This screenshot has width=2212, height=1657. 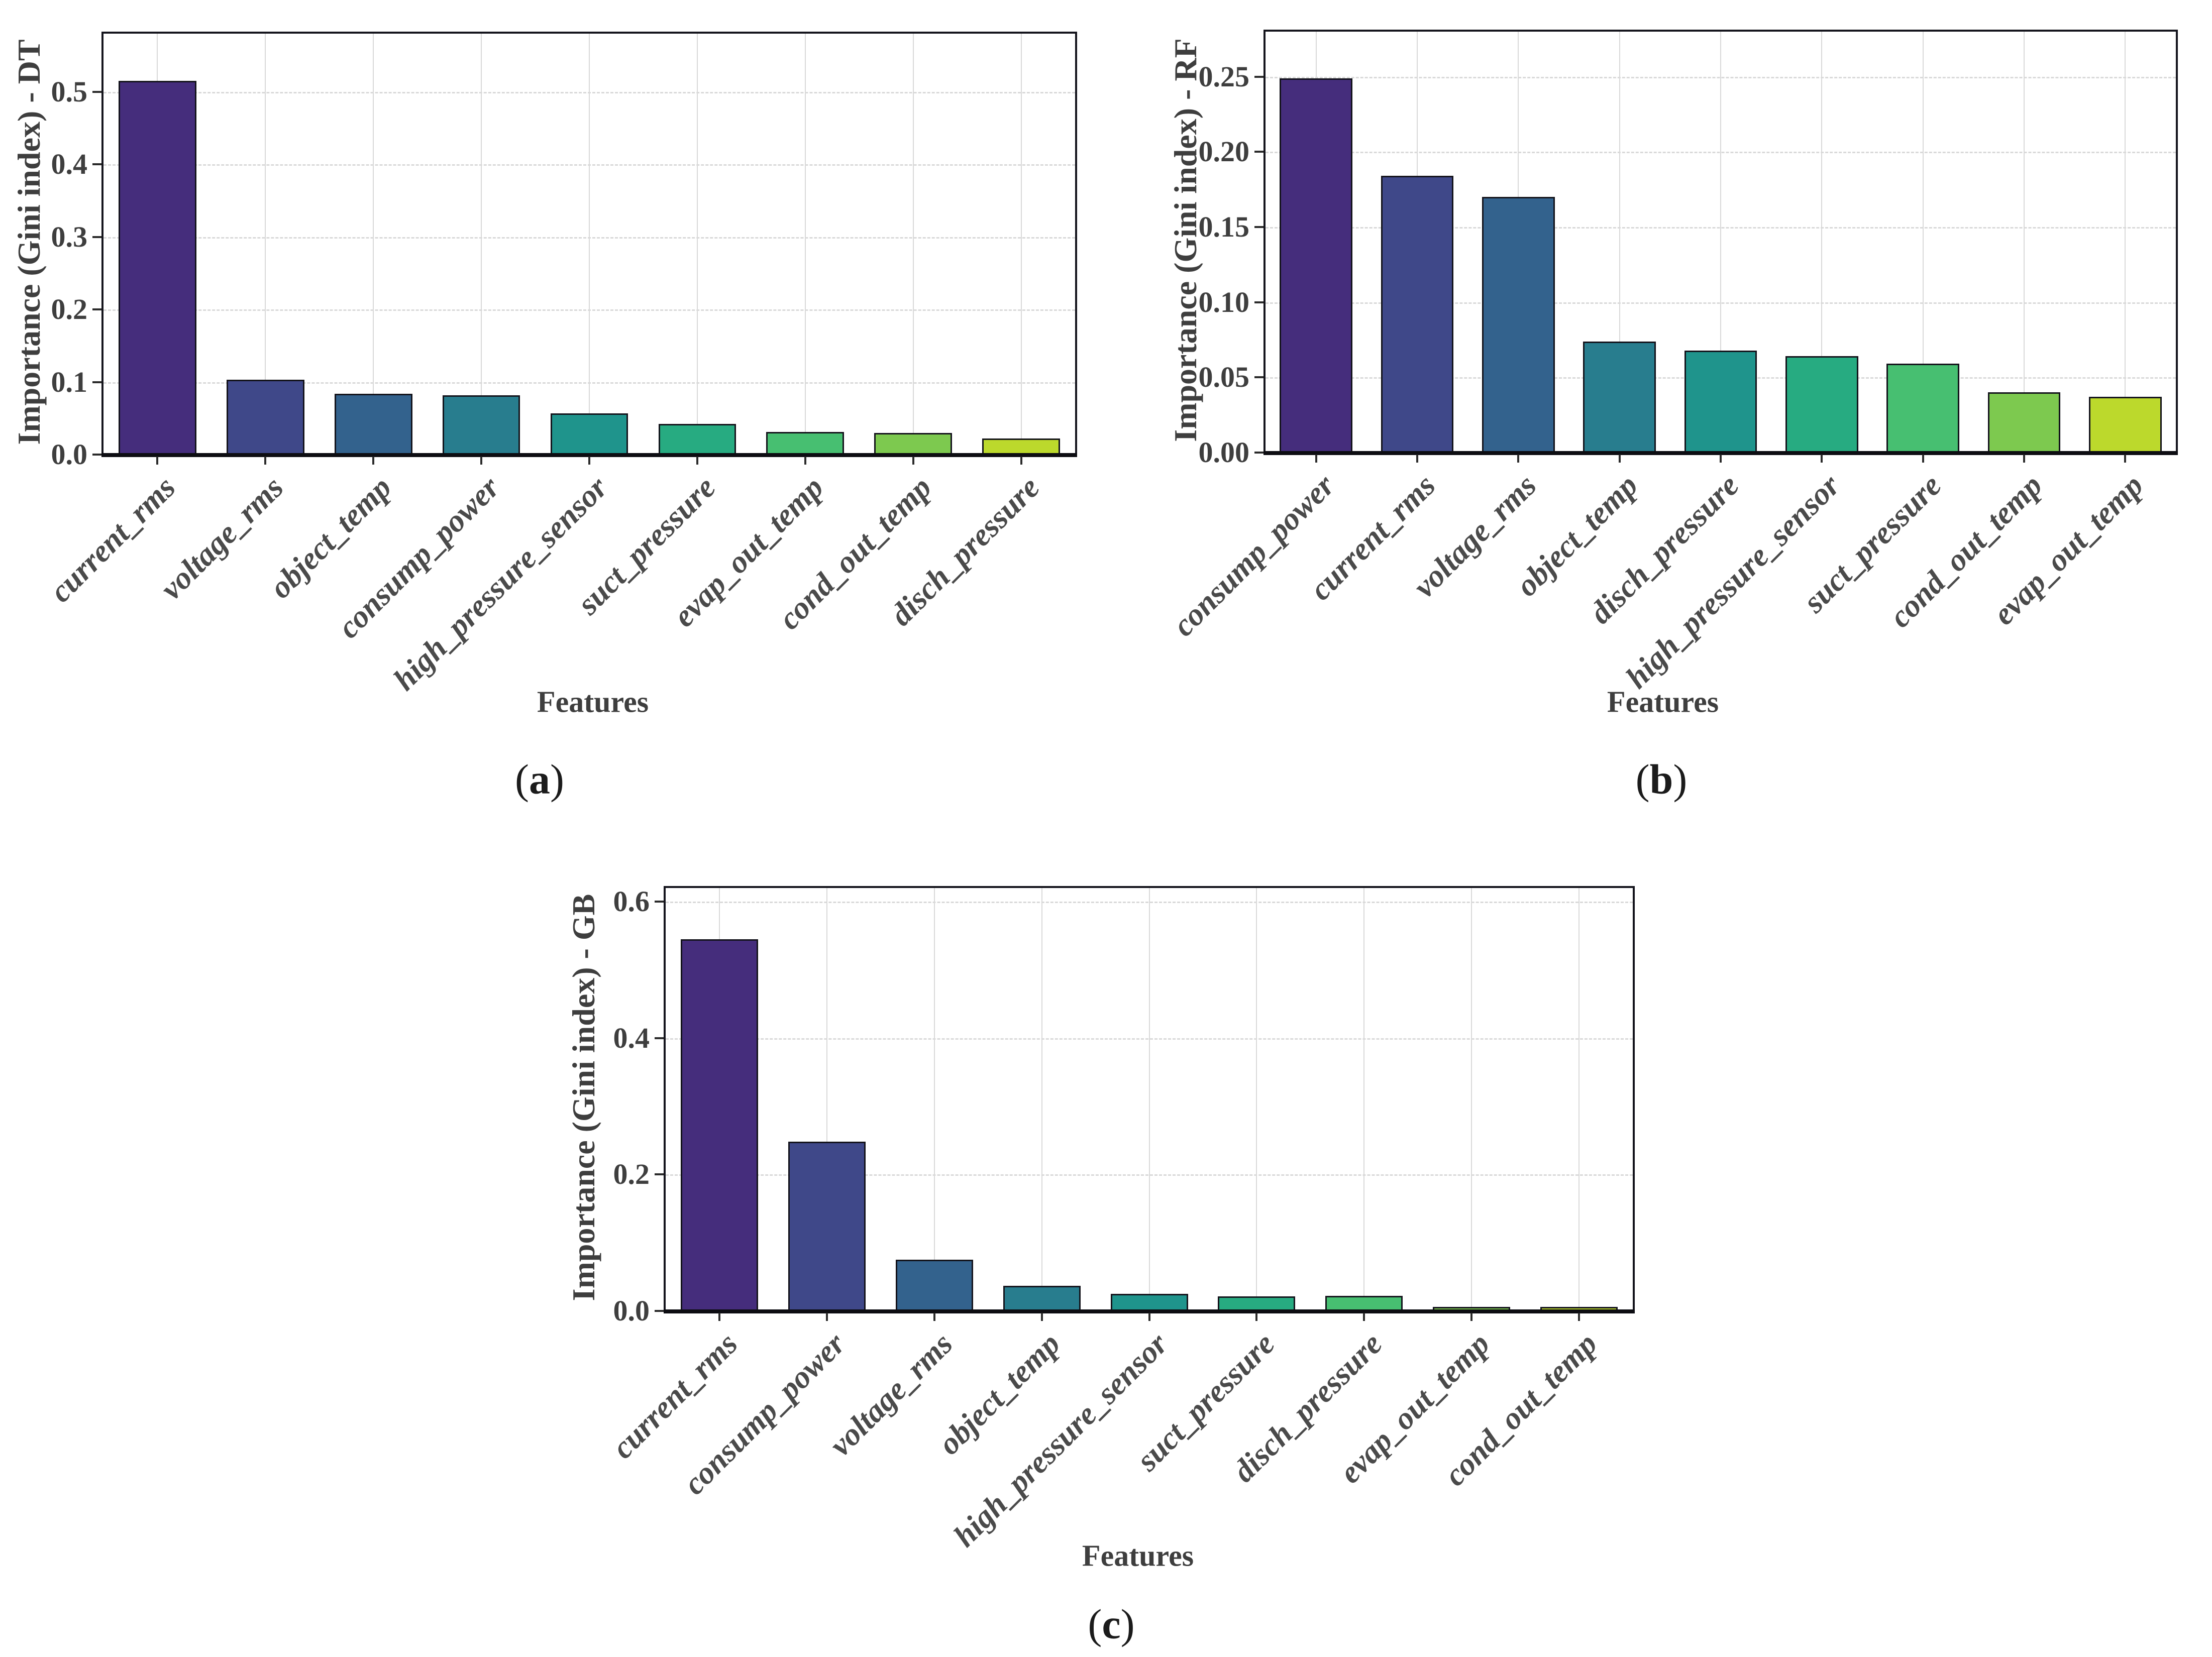 I want to click on x-tick-label: cond_out_temp, so click(x=854, y=553).